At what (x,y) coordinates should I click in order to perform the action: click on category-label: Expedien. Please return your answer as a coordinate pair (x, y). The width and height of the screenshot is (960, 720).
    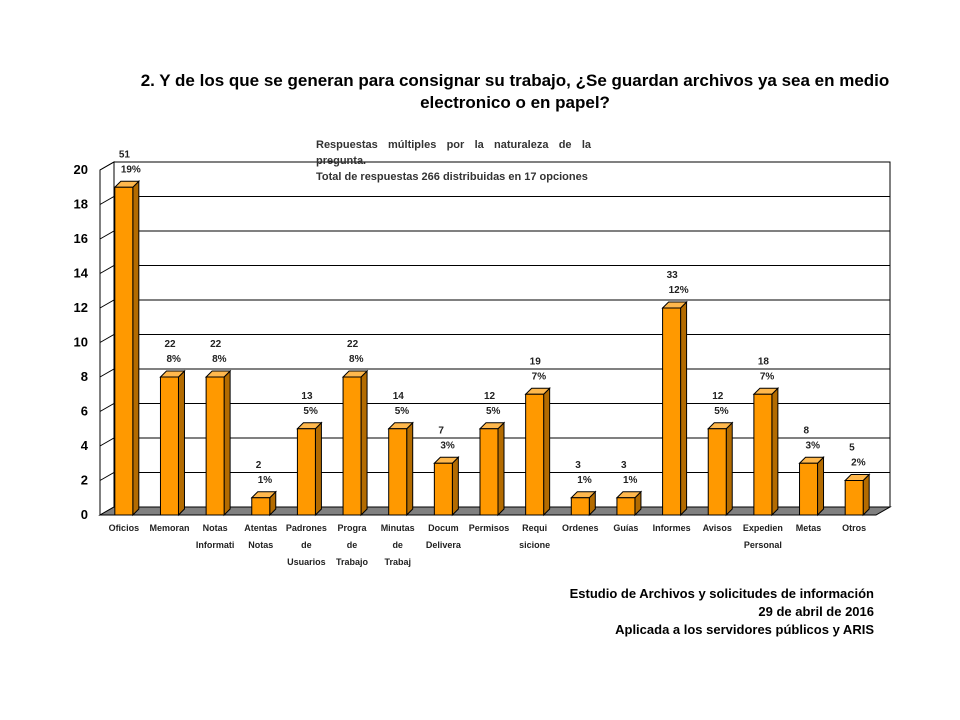
    Looking at the image, I should click on (763, 528).